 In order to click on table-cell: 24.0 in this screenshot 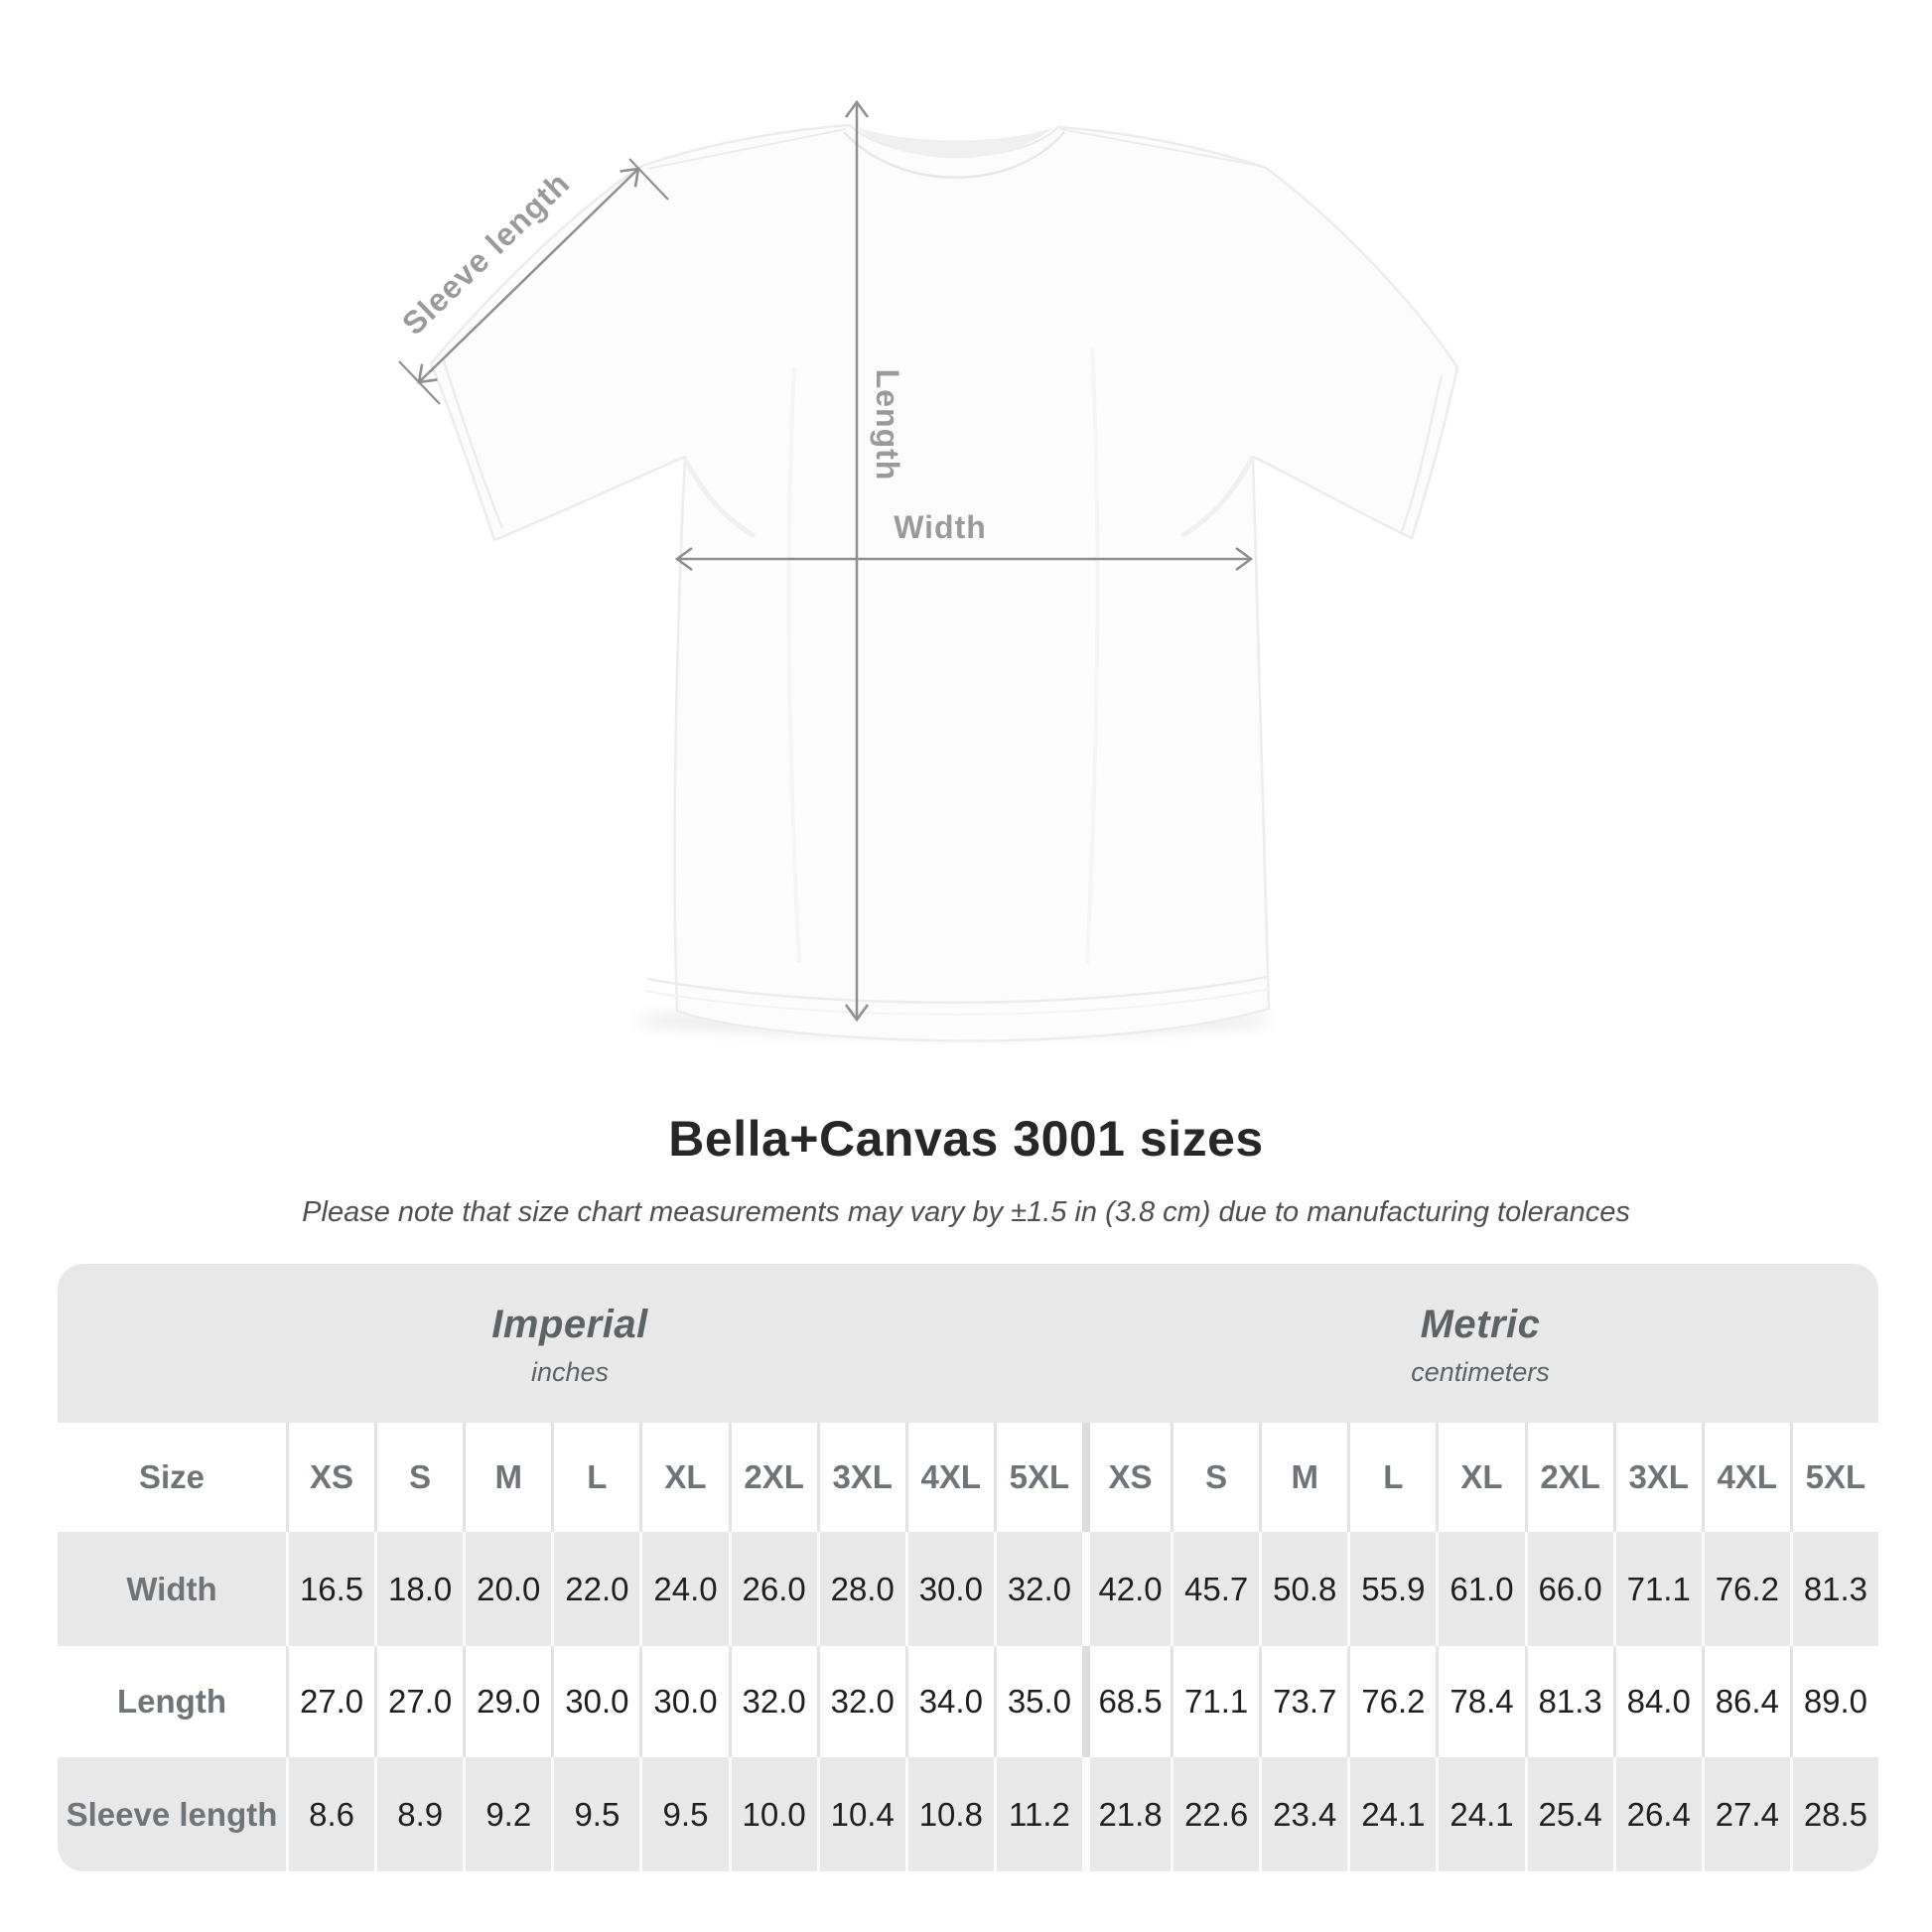, I will do `click(684, 1589)`.